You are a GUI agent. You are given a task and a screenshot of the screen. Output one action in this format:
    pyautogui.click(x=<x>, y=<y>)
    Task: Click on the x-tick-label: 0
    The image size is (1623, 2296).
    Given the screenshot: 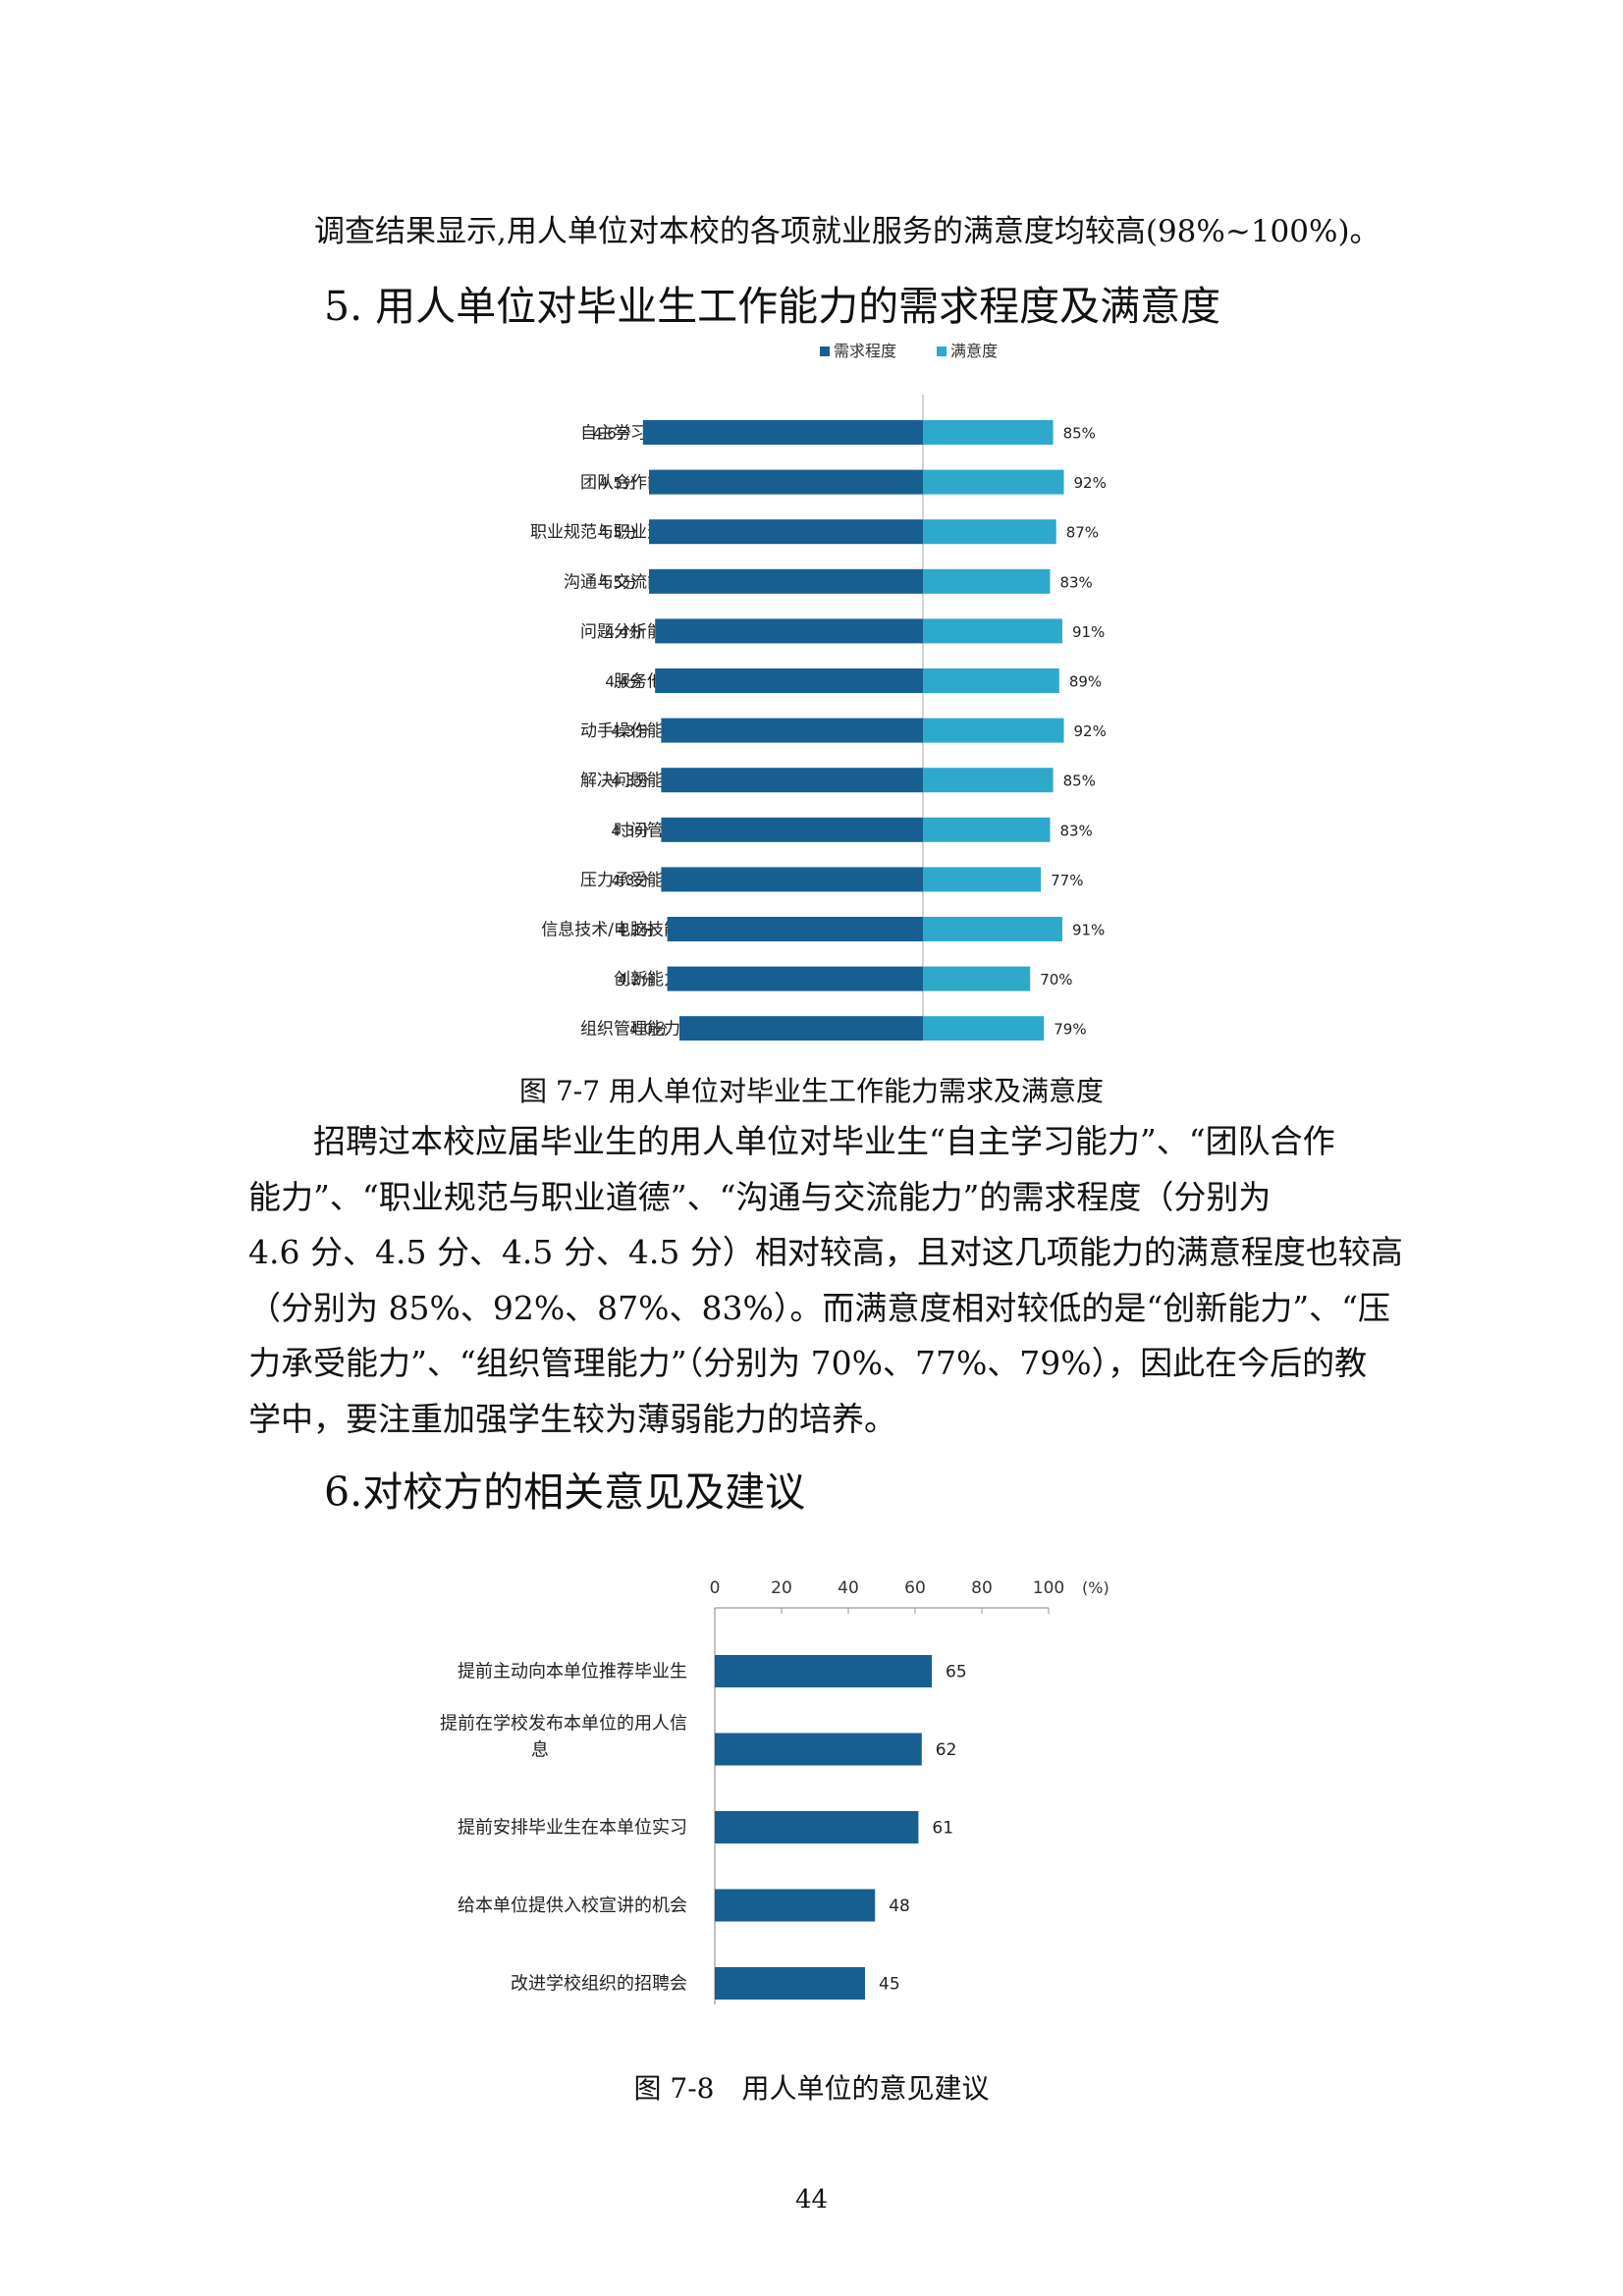 What is the action you would take?
    pyautogui.click(x=715, y=1588)
    